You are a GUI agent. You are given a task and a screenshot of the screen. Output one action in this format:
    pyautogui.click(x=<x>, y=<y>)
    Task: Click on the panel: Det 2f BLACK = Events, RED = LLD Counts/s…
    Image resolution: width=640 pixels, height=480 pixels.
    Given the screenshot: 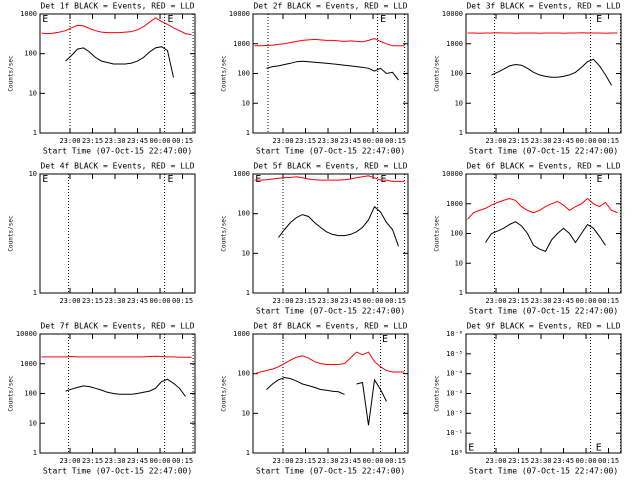 What is the action you would take?
    pyautogui.click(x=315, y=79)
    